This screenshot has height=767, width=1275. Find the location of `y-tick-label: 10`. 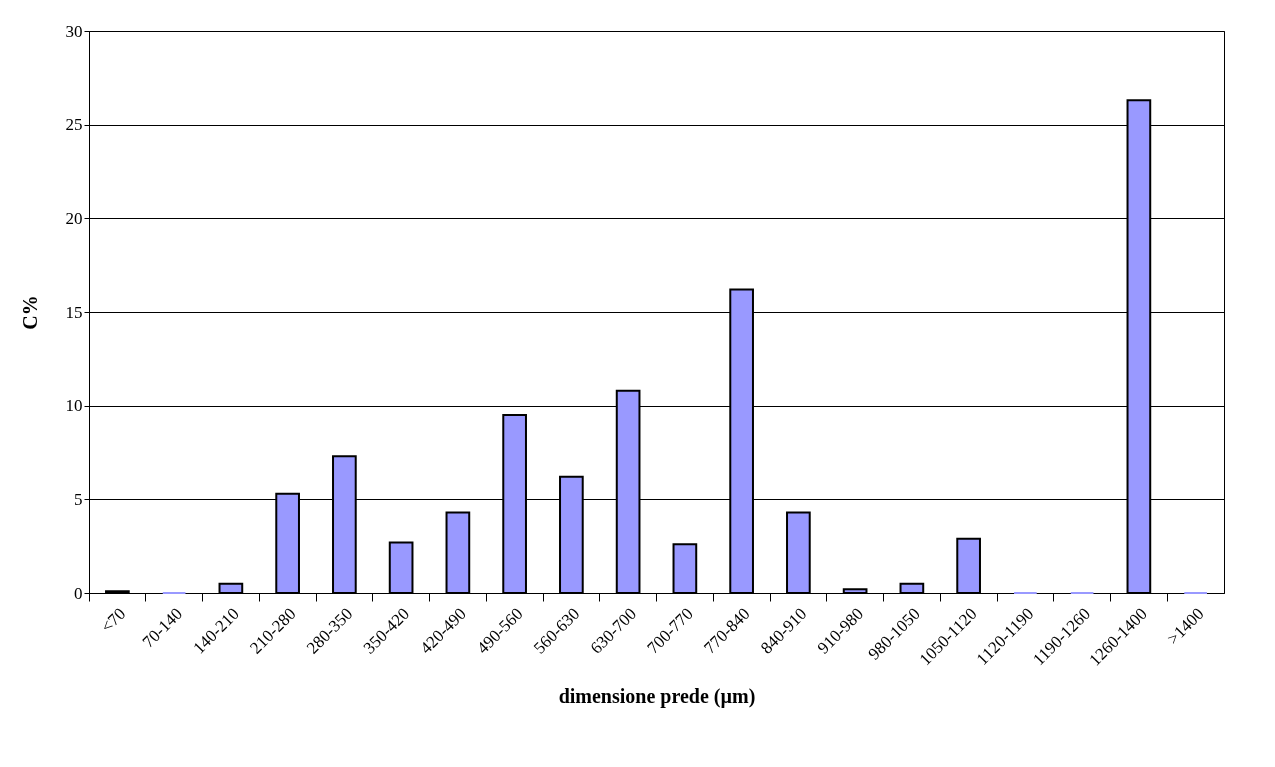

y-tick-label: 10 is located at coordinates (74, 406).